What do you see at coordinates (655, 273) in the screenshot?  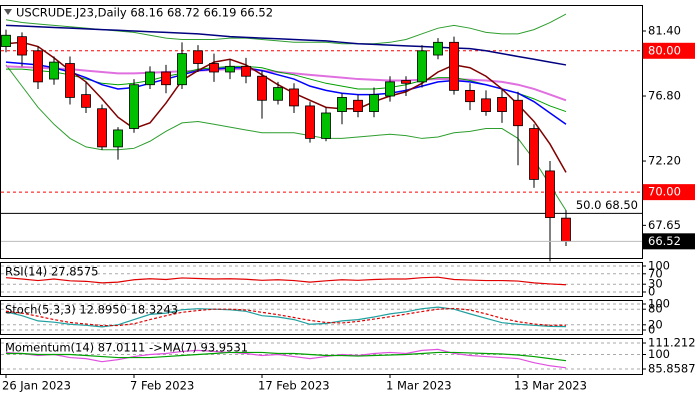 I see `y-tick-label: 70` at bounding box center [655, 273].